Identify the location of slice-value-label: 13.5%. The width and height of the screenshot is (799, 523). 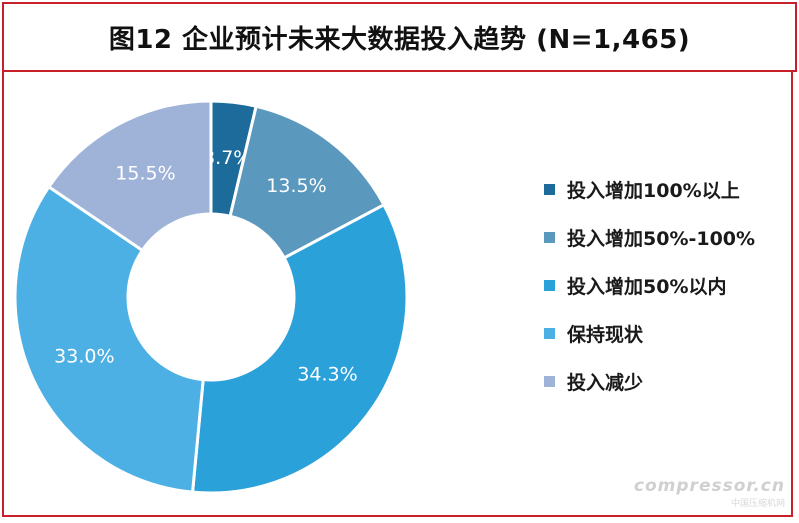
(296, 186).